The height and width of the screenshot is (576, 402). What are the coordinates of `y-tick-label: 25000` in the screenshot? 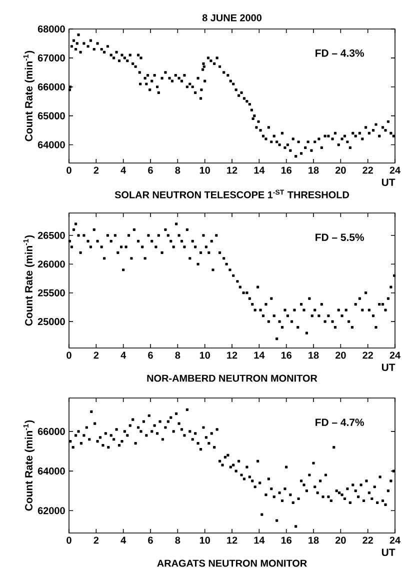 It's located at (51, 322).